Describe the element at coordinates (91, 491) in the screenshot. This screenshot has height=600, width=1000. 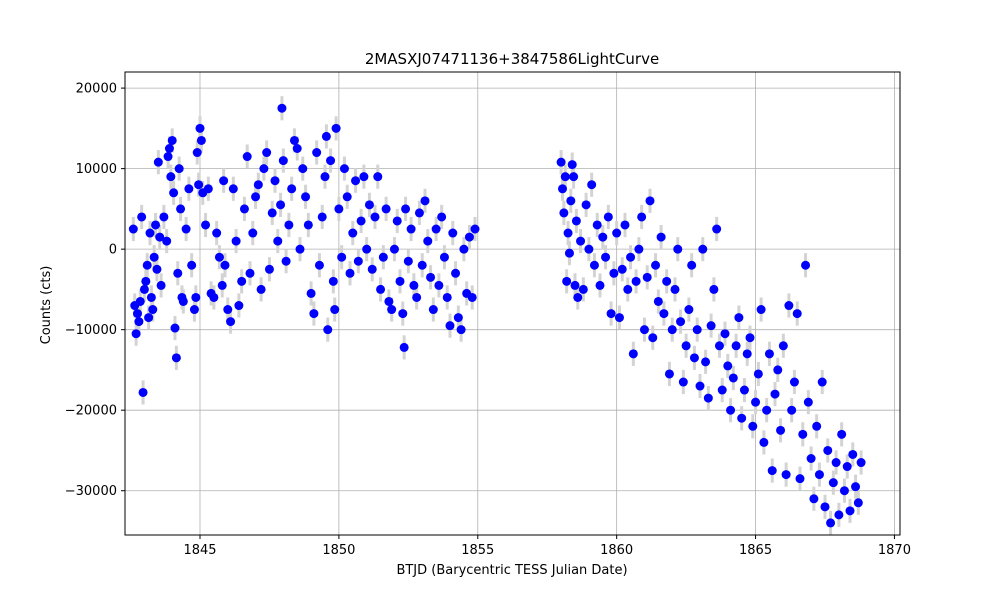
I see `y-tick-label: −30000` at that location.